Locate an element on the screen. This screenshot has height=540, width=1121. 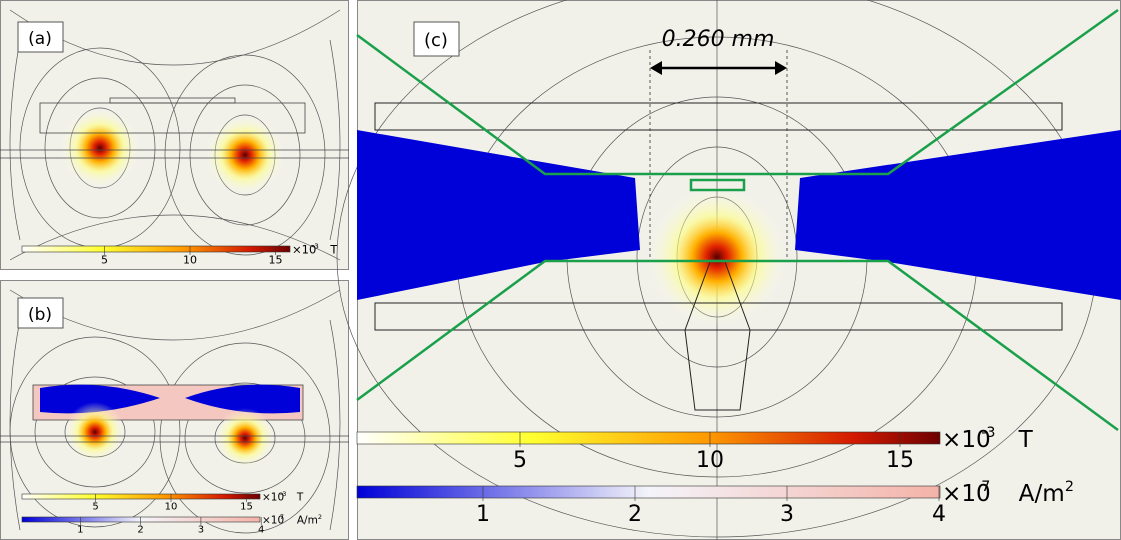
panel-label: (c) is located at coordinates (436, 40).